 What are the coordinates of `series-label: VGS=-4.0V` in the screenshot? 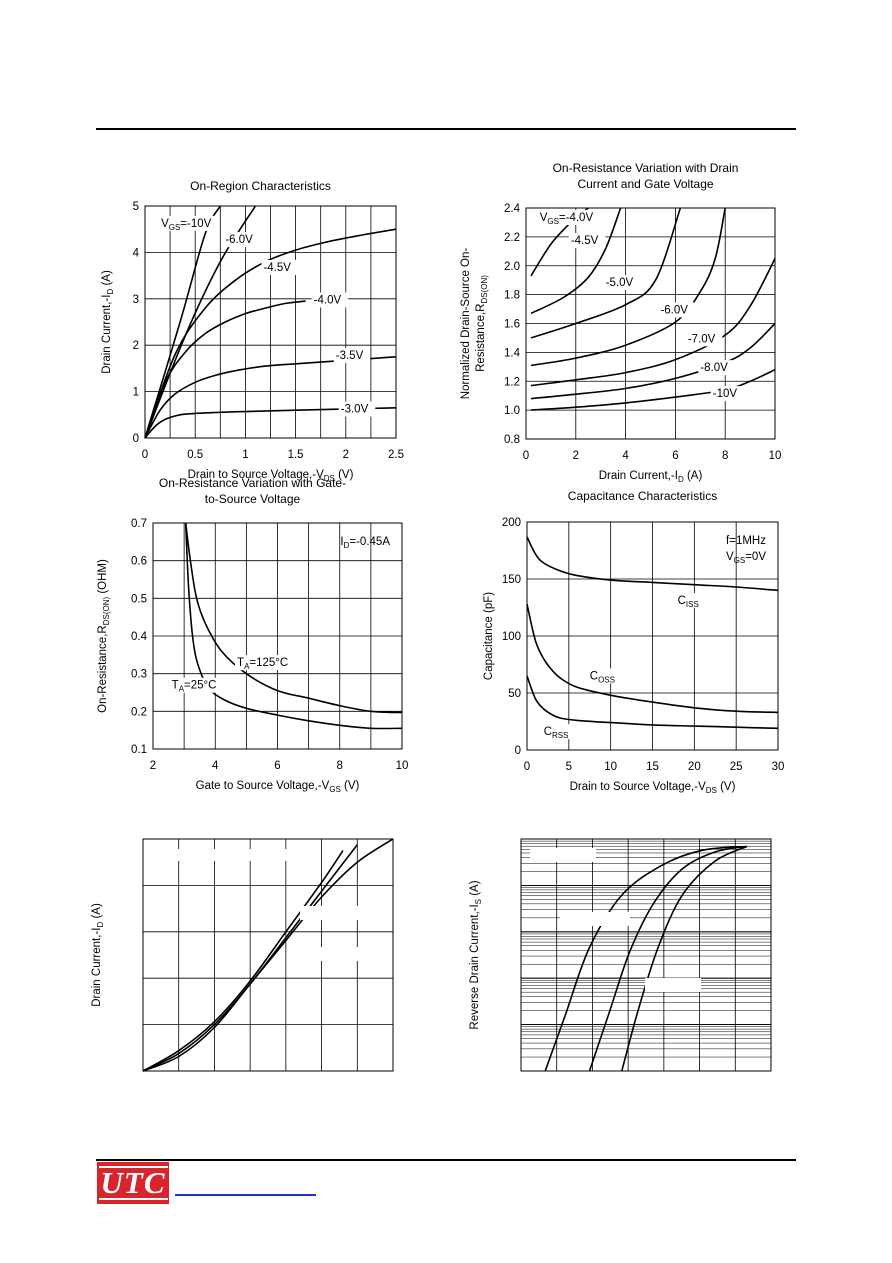 It's located at (567, 219).